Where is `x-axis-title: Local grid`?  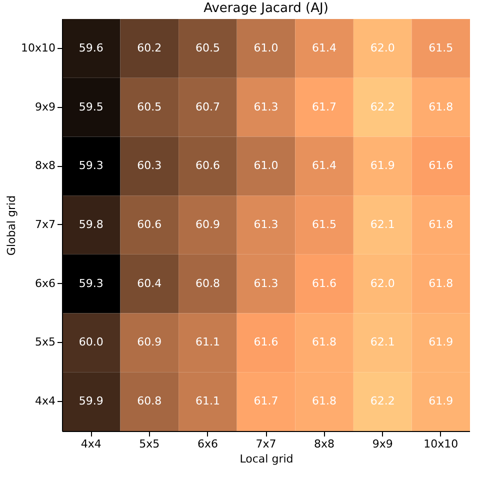
x-axis-title: Local grid is located at coordinates (267, 459).